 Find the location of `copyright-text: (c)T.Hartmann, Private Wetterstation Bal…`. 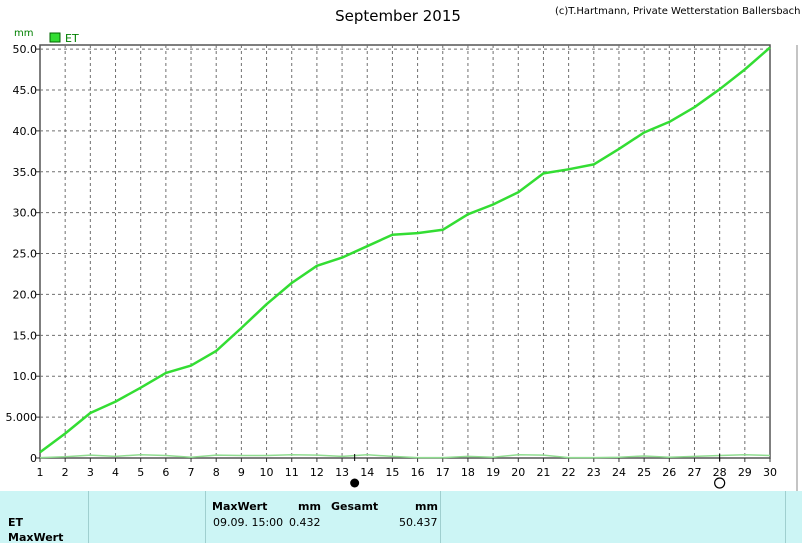

copyright-text: (c)T.Hartmann, Private Wetterstation Bal… is located at coordinates (678, 11).